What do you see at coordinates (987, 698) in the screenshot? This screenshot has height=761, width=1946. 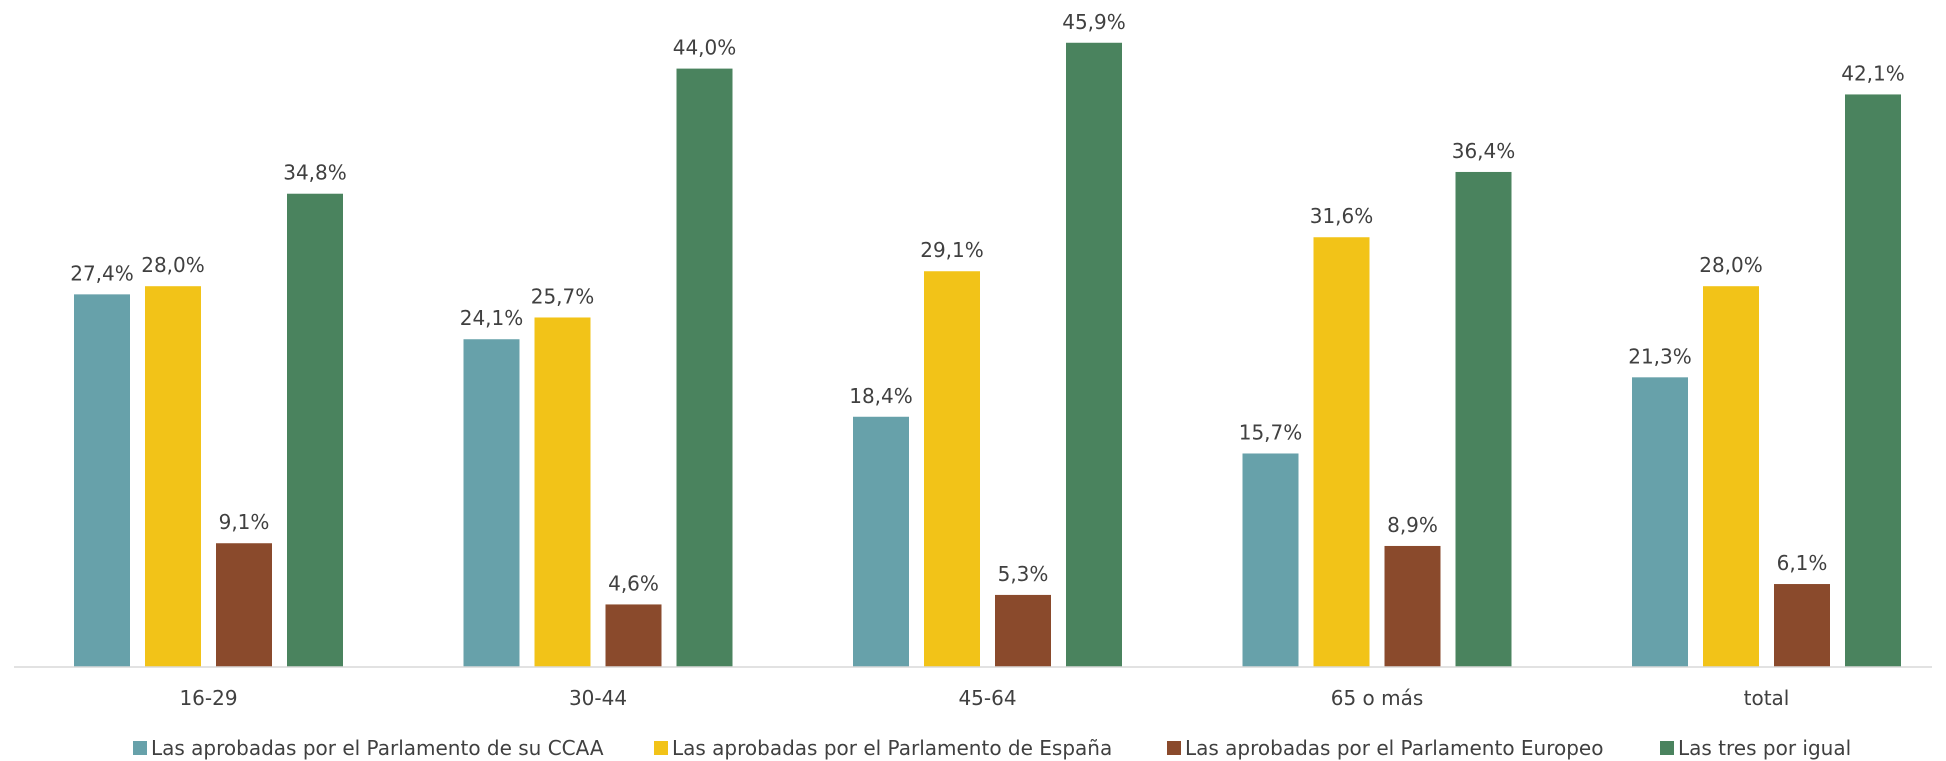 I see `x-tick-label: 45-64` at bounding box center [987, 698].